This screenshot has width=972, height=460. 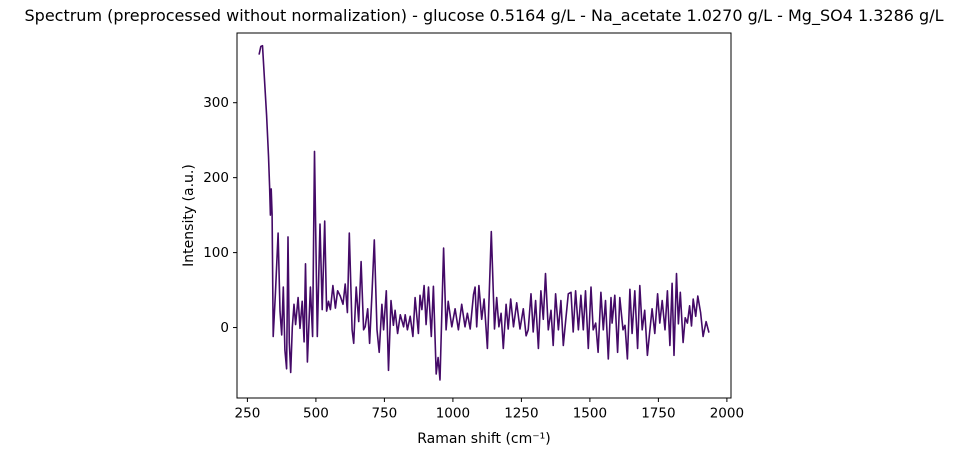 What do you see at coordinates (189, 215) in the screenshot?
I see `y-axis-label: Intensity (a.u.)` at bounding box center [189, 215].